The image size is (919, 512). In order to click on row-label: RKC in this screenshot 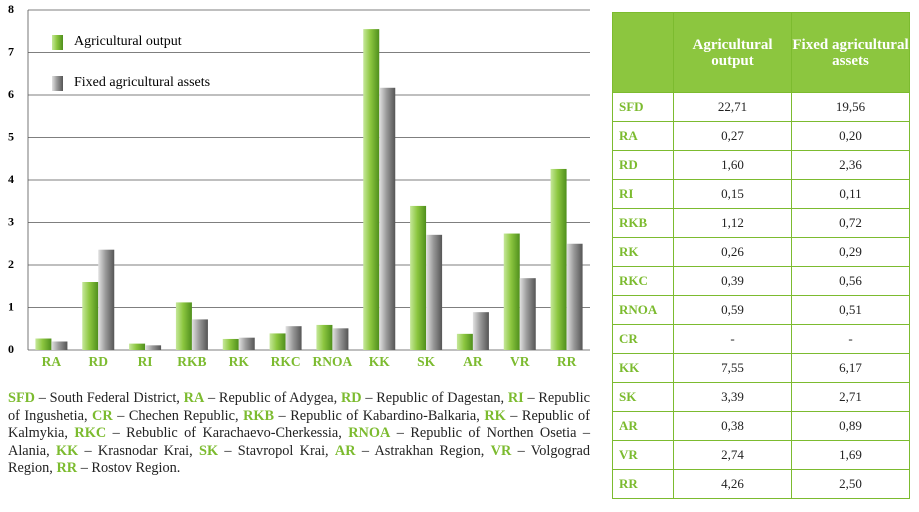, I will do `click(643, 281)`.